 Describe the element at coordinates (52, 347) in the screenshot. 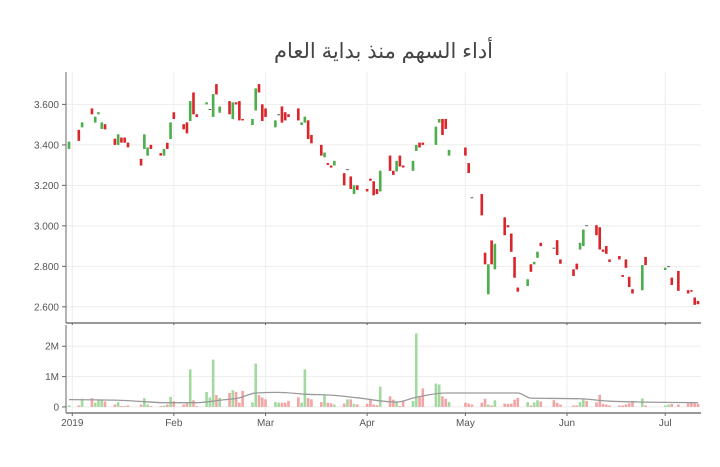

I see `y-tick-label: 2M` at that location.